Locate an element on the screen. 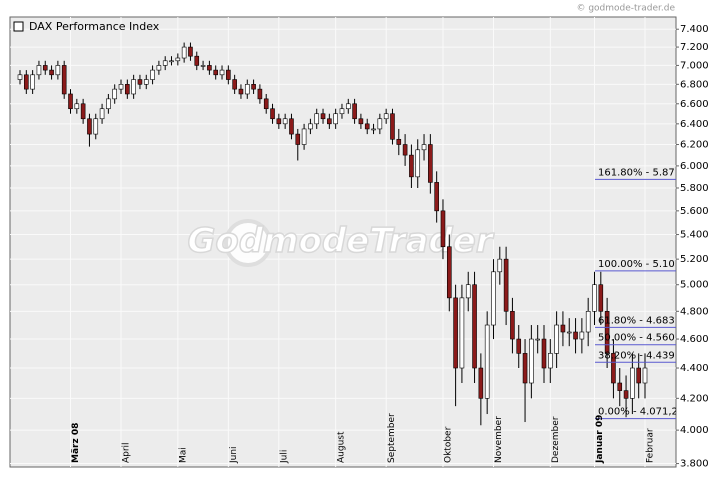 This screenshot has height=481, width=720. x-tick-label: Januar 09 is located at coordinates (600, 439).